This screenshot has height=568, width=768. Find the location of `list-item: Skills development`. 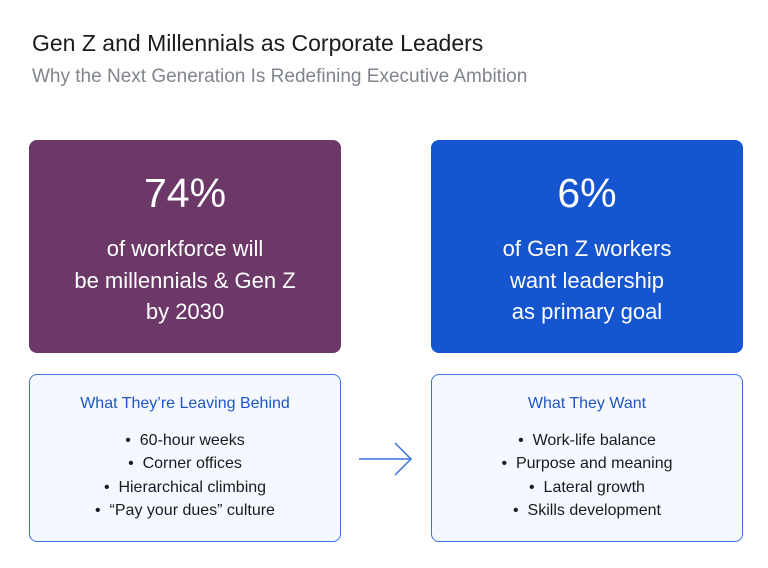

list-item: Skills development is located at coordinates (587, 510).